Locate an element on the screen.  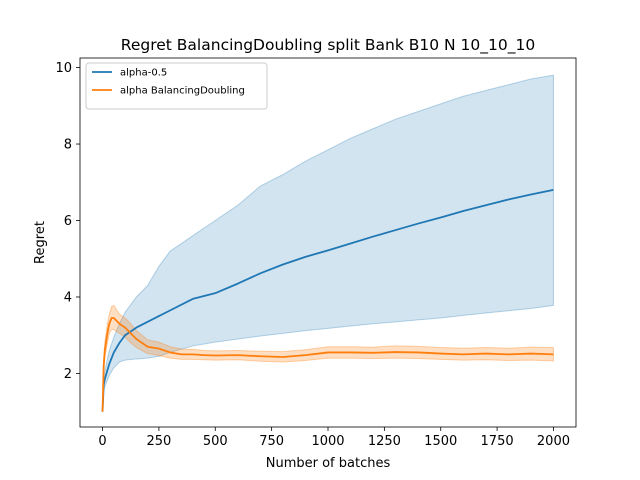
x-tick-label: 750 is located at coordinates (271, 441).